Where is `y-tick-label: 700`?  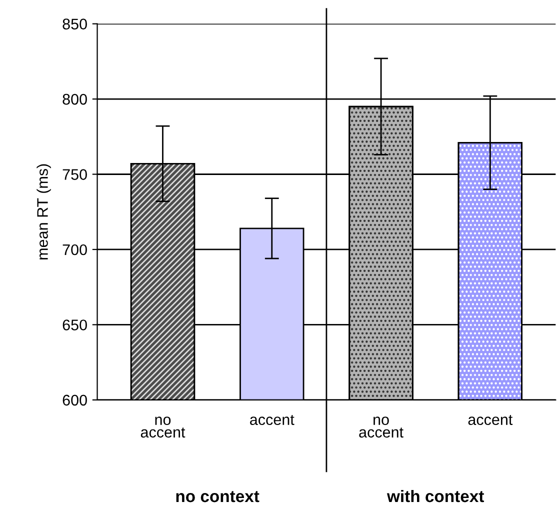 y-tick-label: 700 is located at coordinates (74, 250).